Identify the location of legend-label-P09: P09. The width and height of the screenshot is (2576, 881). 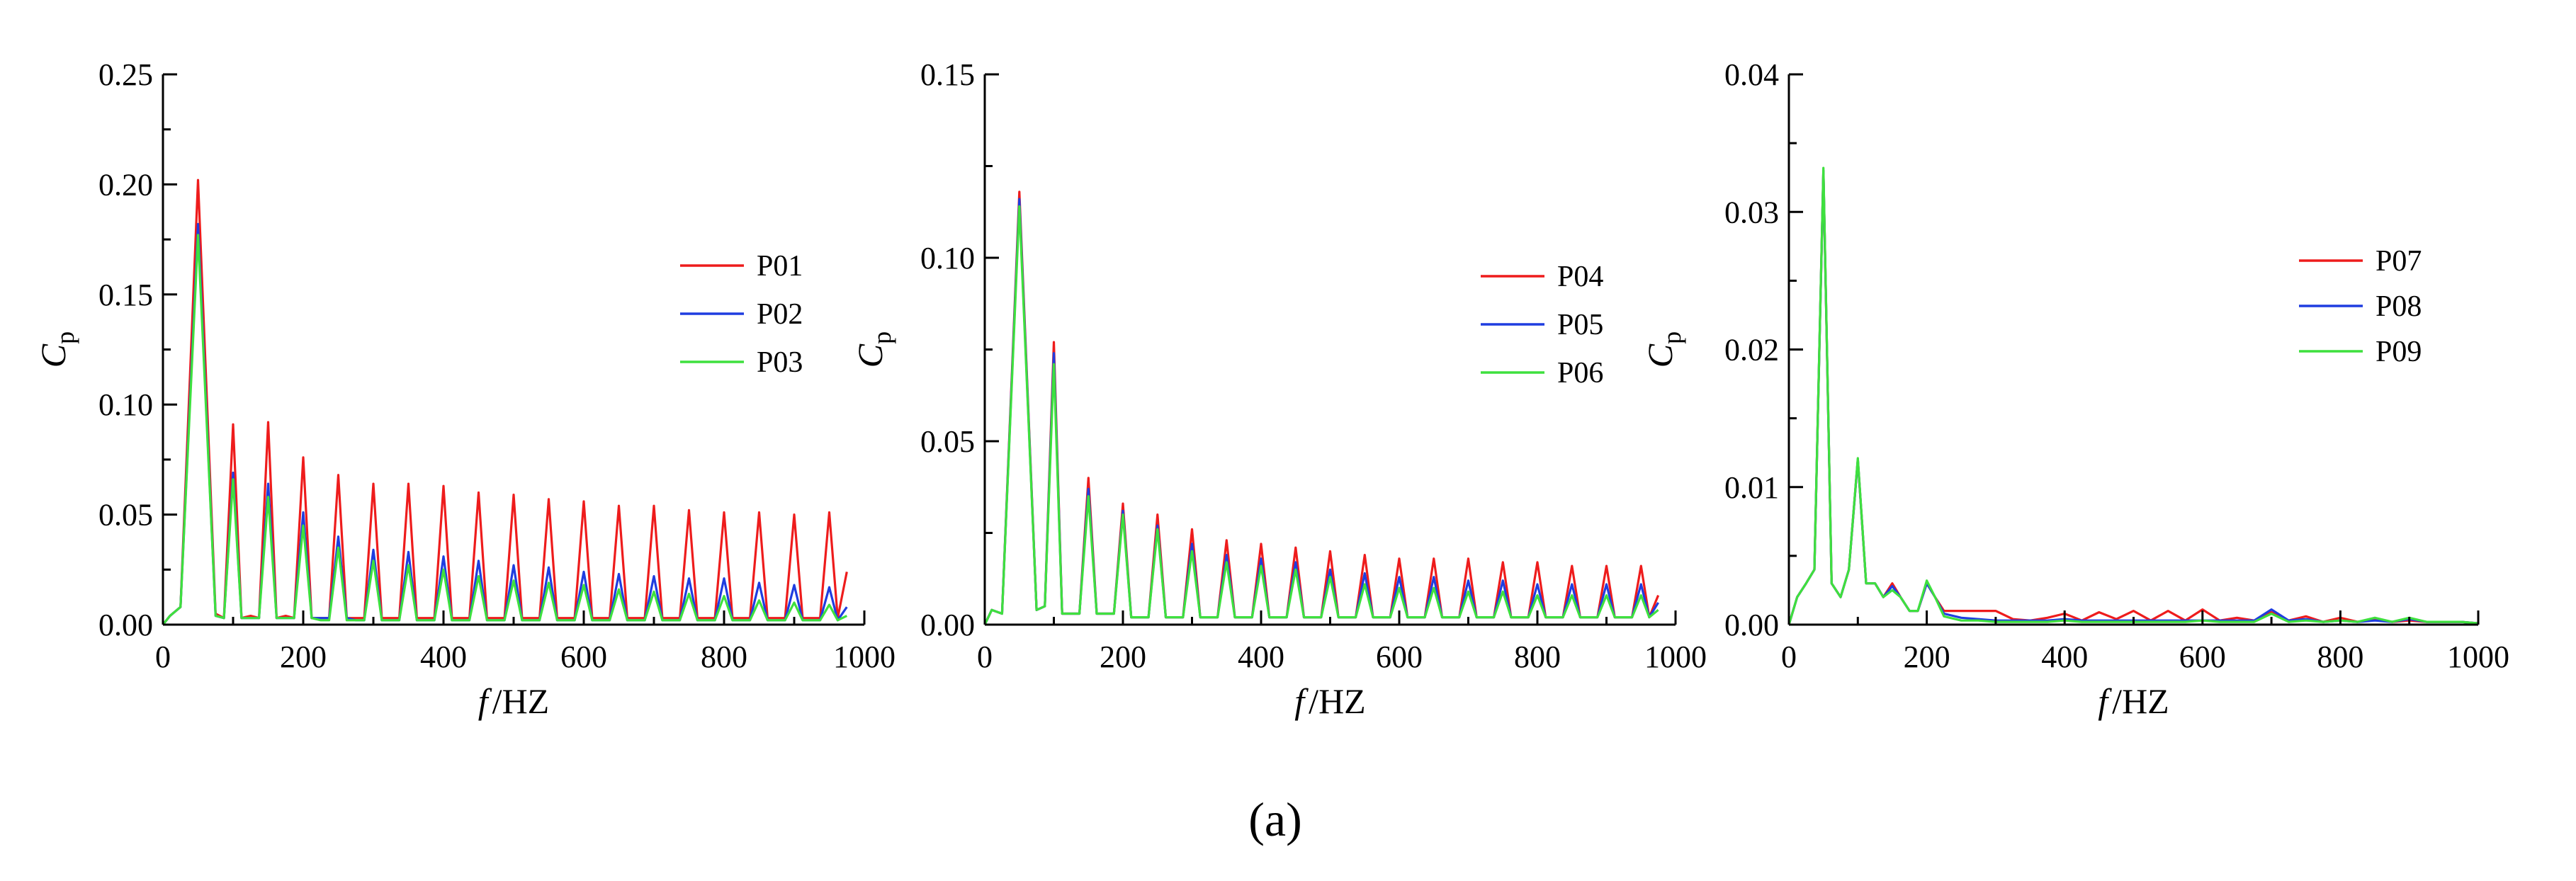
(2399, 352).